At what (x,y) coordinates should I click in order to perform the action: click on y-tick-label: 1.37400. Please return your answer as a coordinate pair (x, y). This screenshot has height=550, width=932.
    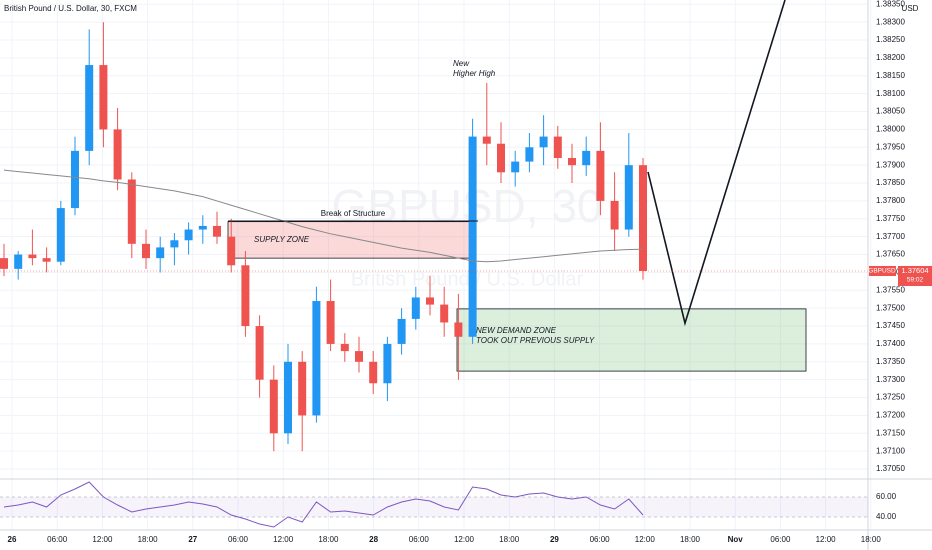
    Looking at the image, I should click on (890, 343).